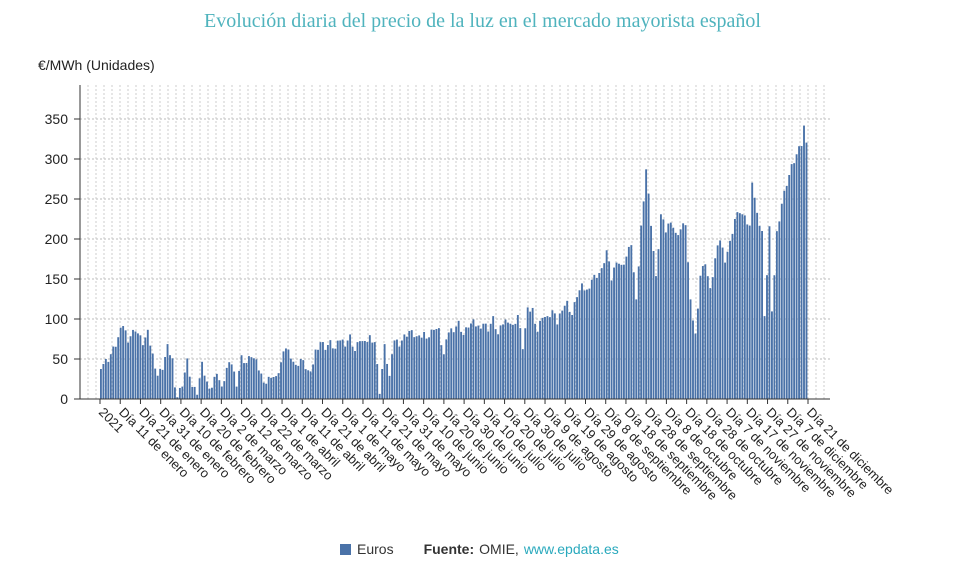 The height and width of the screenshot is (580, 965). Describe the element at coordinates (449, 549) in the screenshot. I see `source-label: Fuente:` at that location.